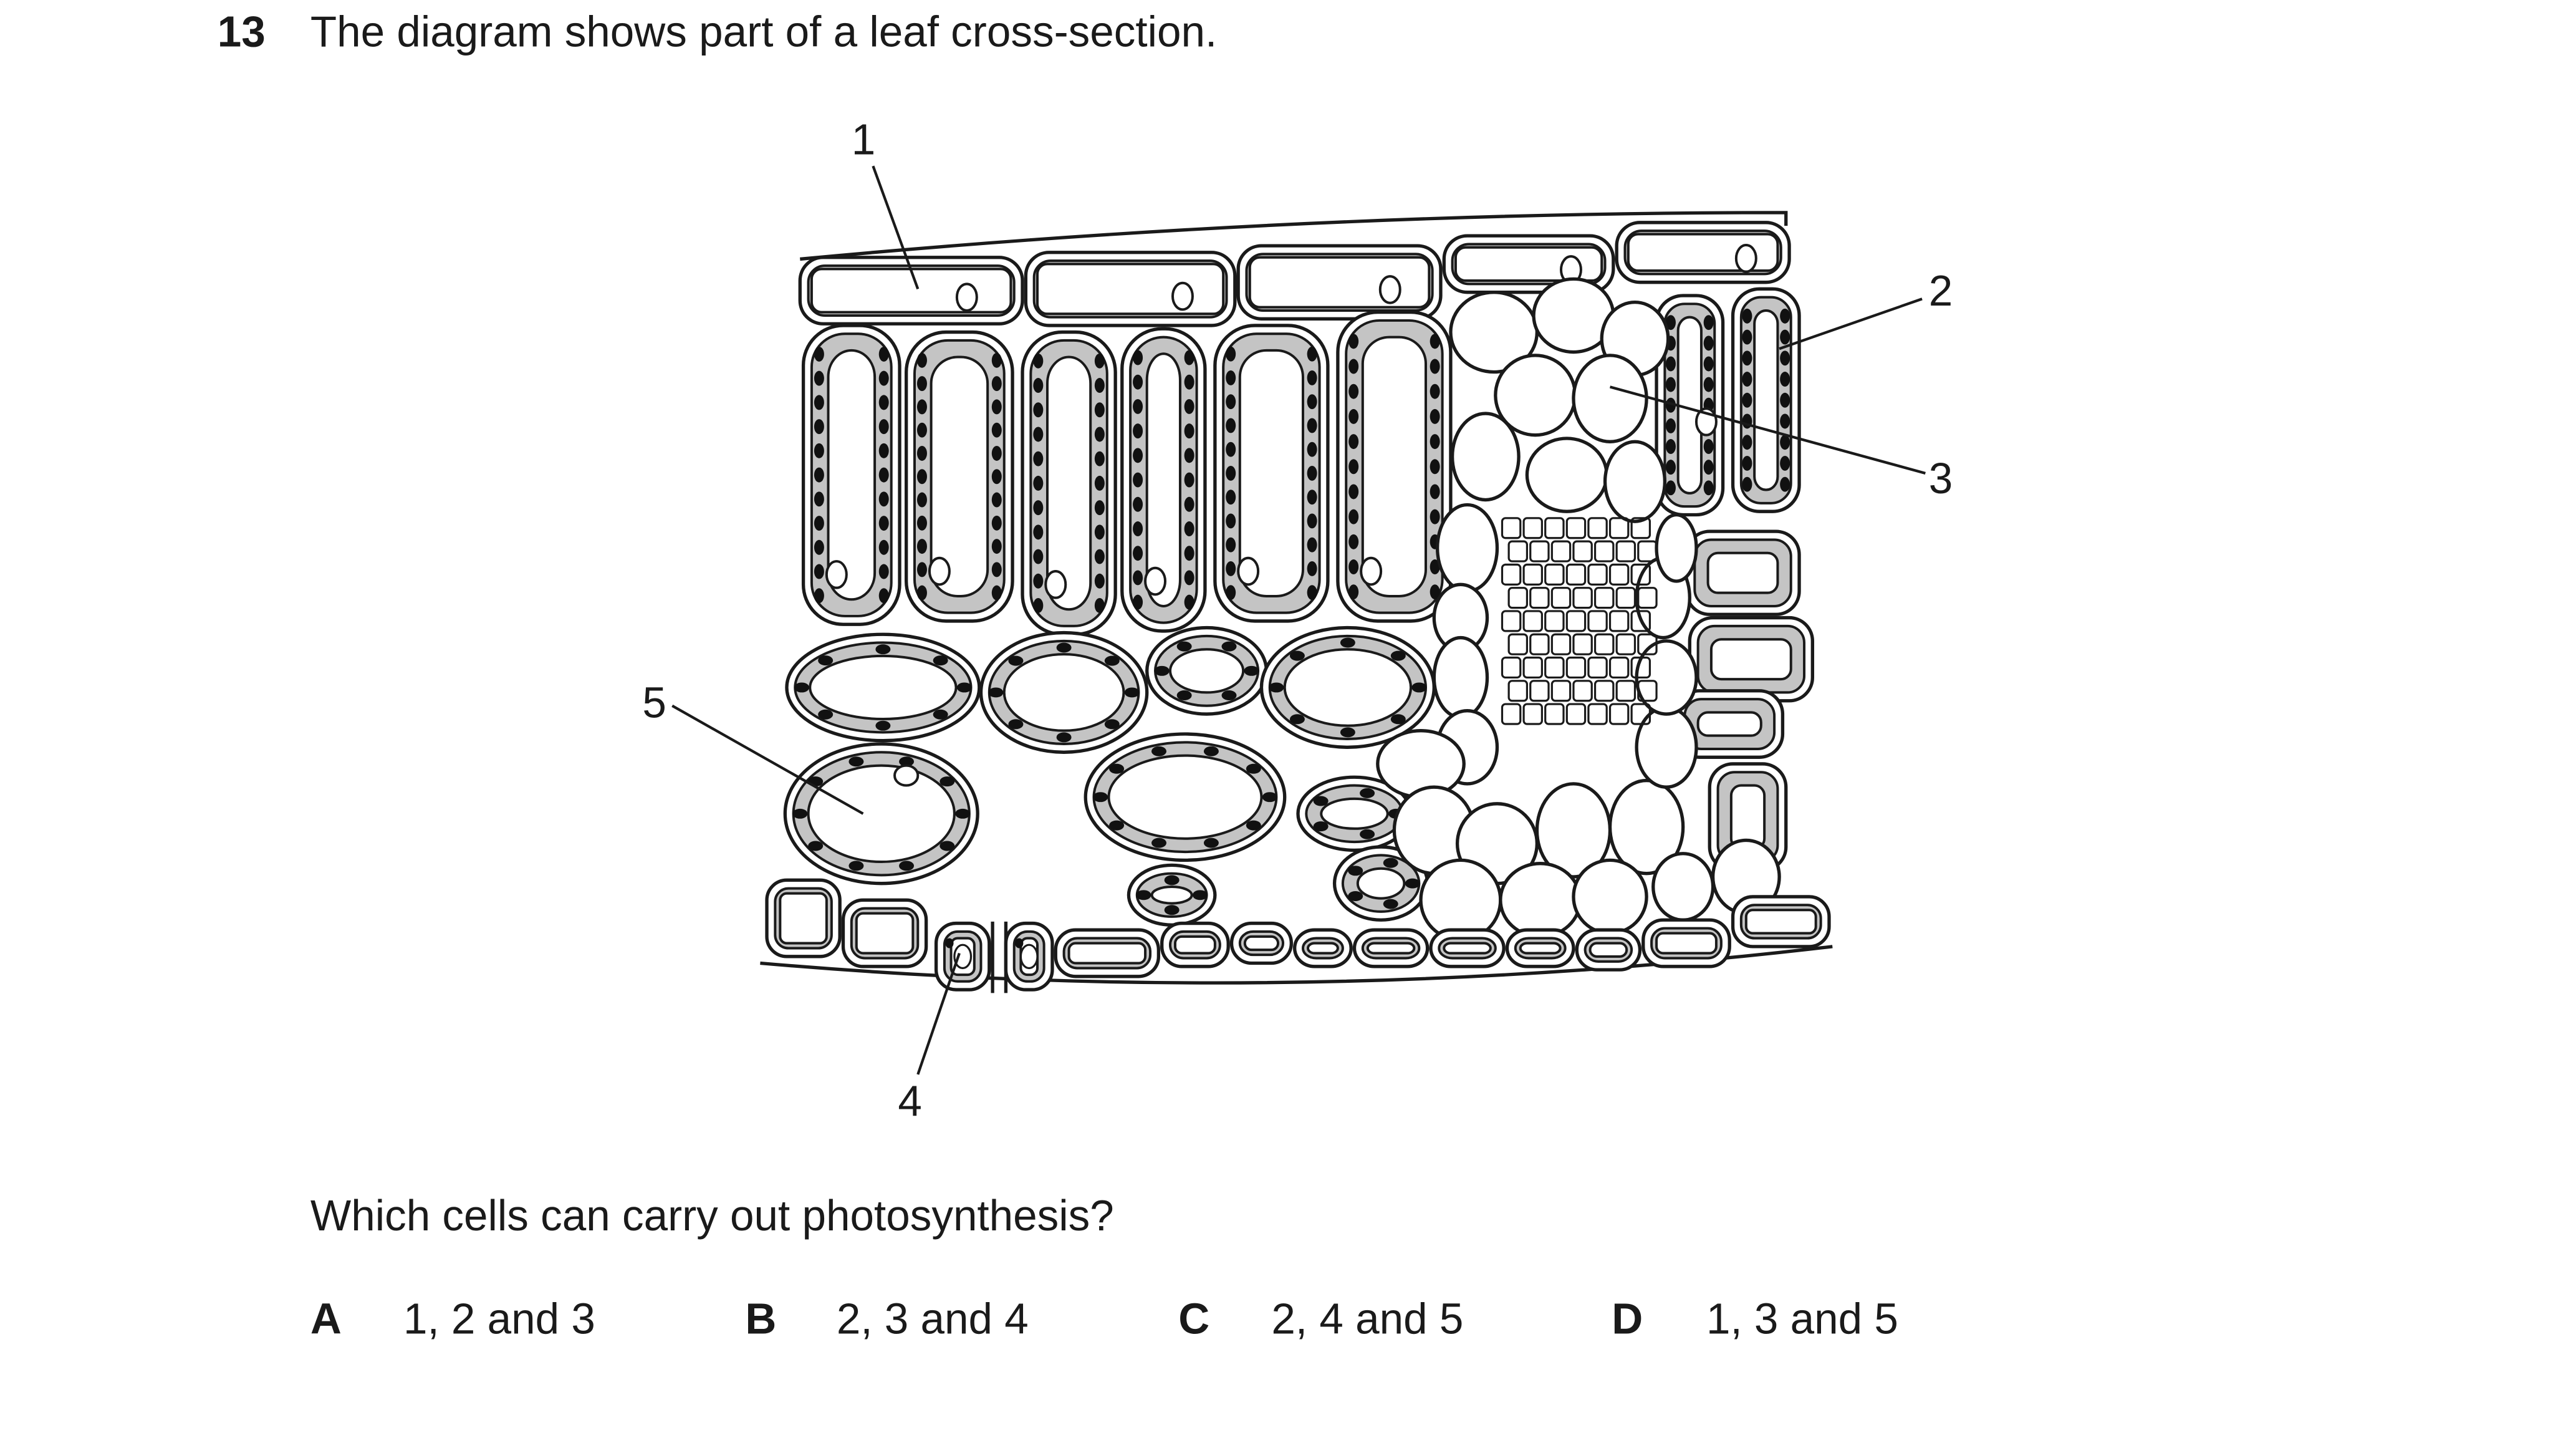 The height and width of the screenshot is (1453, 2576). I want to click on guard-cell-nucleus, so click(963, 957).